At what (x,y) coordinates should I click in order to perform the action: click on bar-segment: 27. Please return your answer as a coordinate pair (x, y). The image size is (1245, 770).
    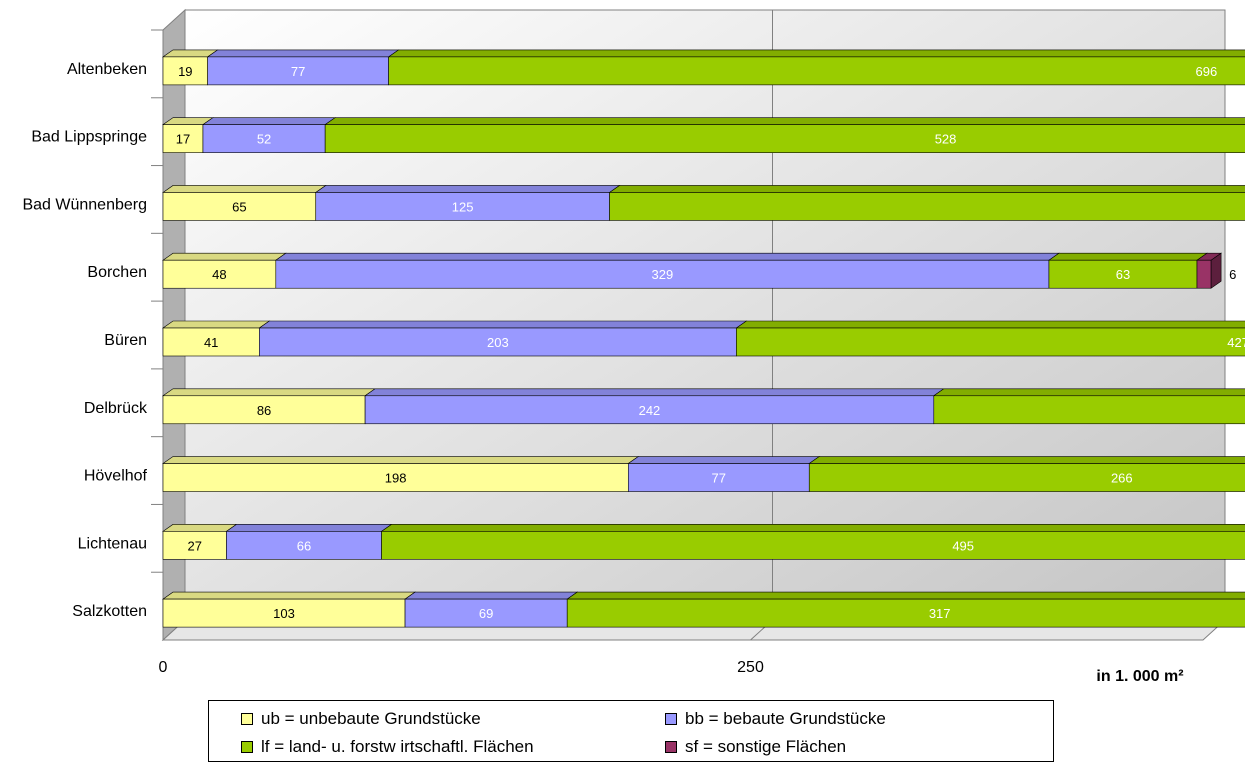
    Looking at the image, I should click on (200, 542).